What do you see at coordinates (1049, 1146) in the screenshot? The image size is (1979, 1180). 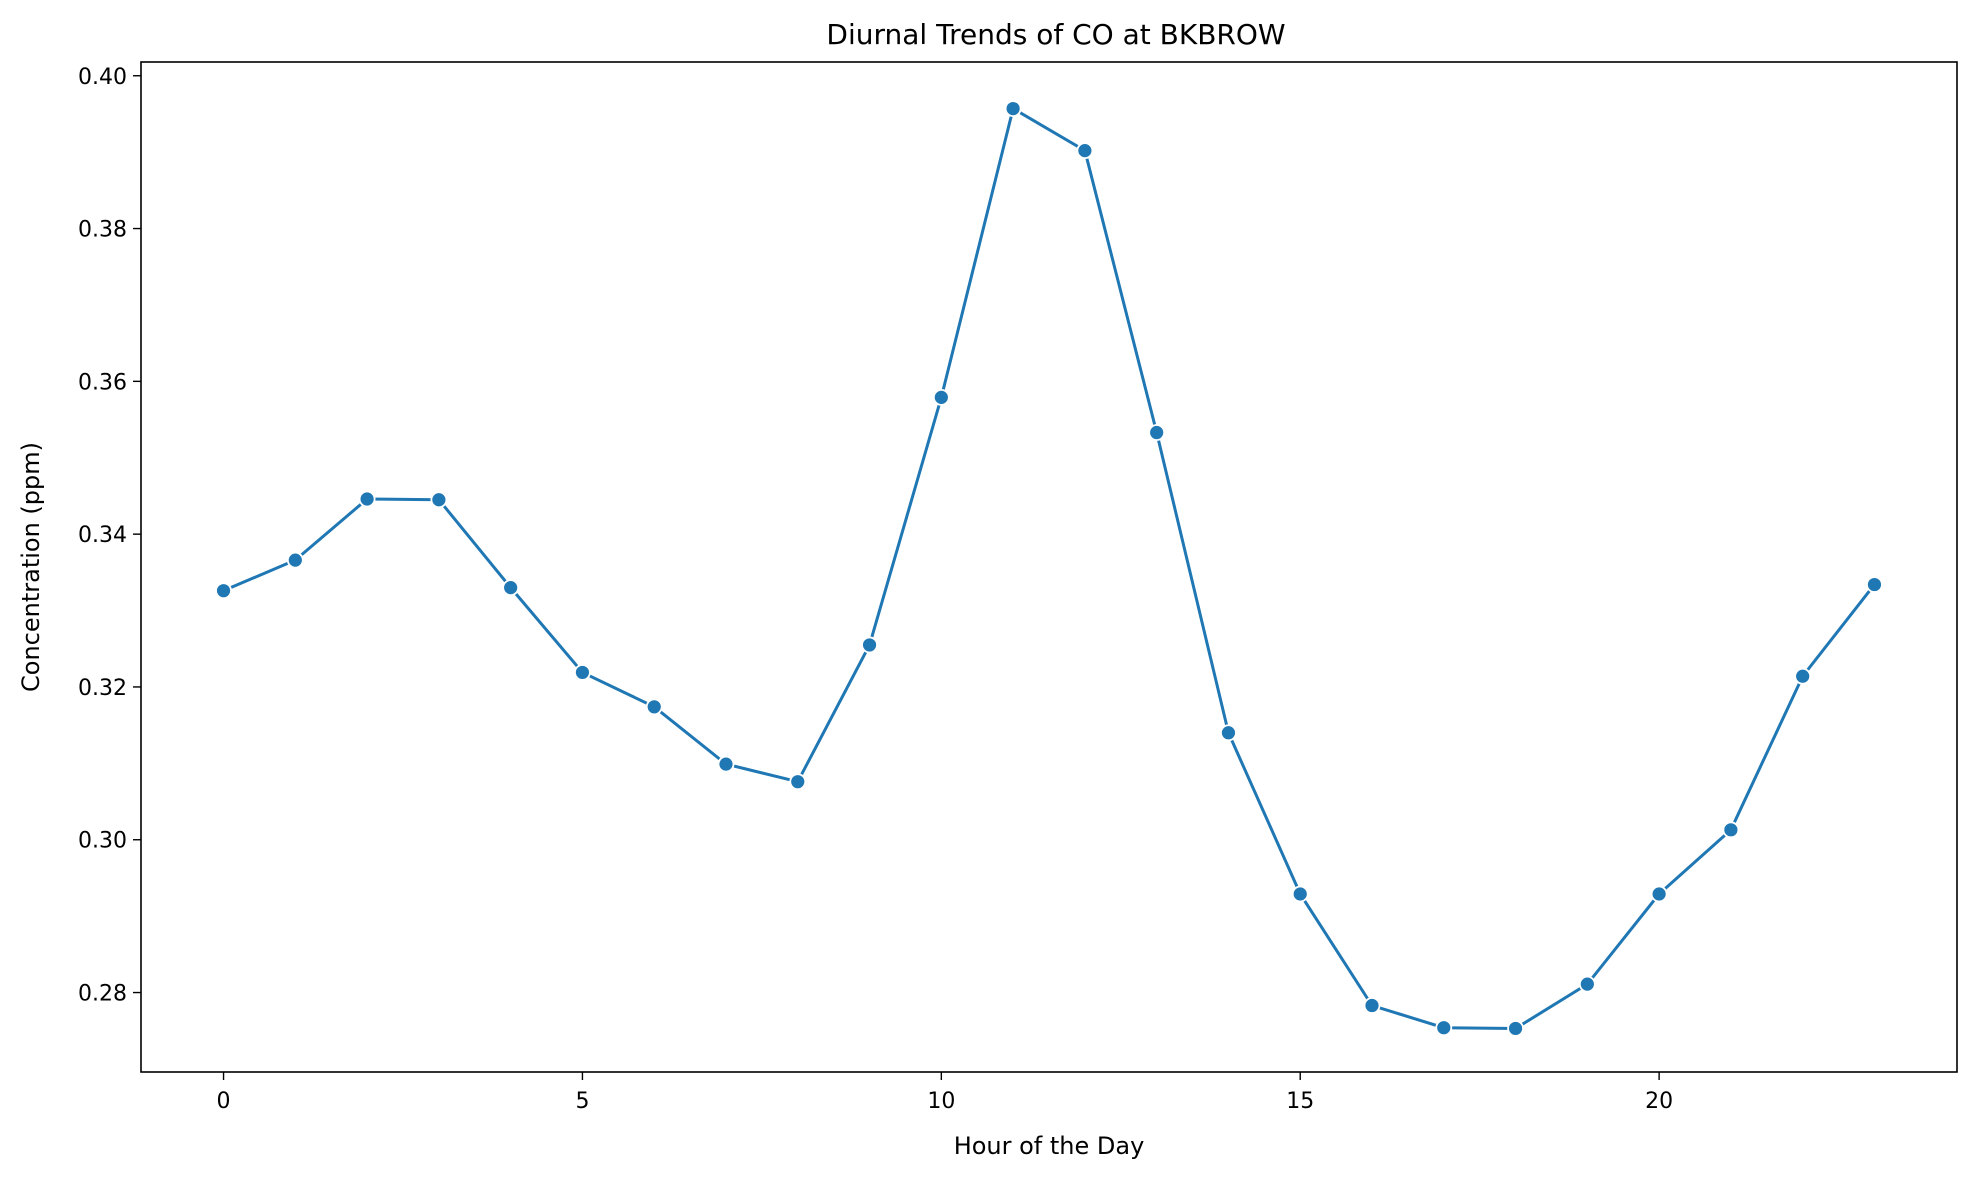 I see `x-axis-label: Hour of the Day` at bounding box center [1049, 1146].